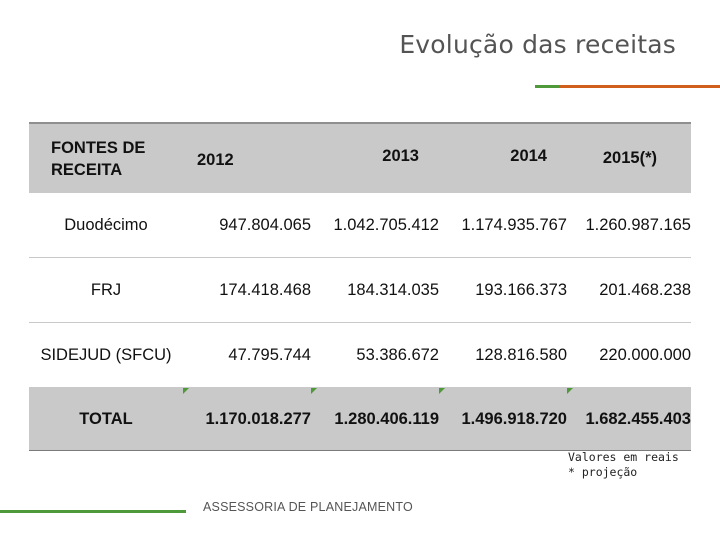 The height and width of the screenshot is (540, 720). What do you see at coordinates (247, 290) in the screenshot?
I see `cell-2012: 174.418.468` at bounding box center [247, 290].